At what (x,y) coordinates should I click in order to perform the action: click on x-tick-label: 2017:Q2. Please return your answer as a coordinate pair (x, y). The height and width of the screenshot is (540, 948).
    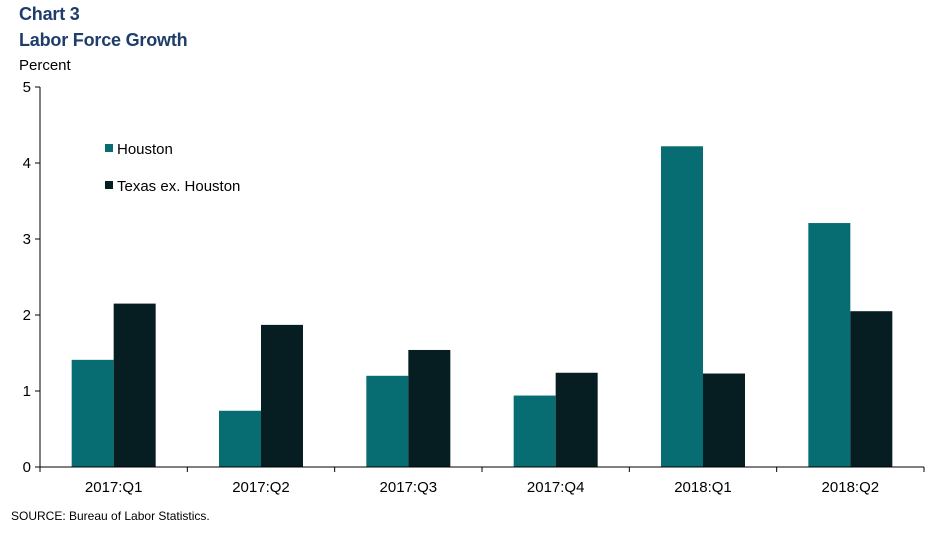
    Looking at the image, I should click on (261, 487).